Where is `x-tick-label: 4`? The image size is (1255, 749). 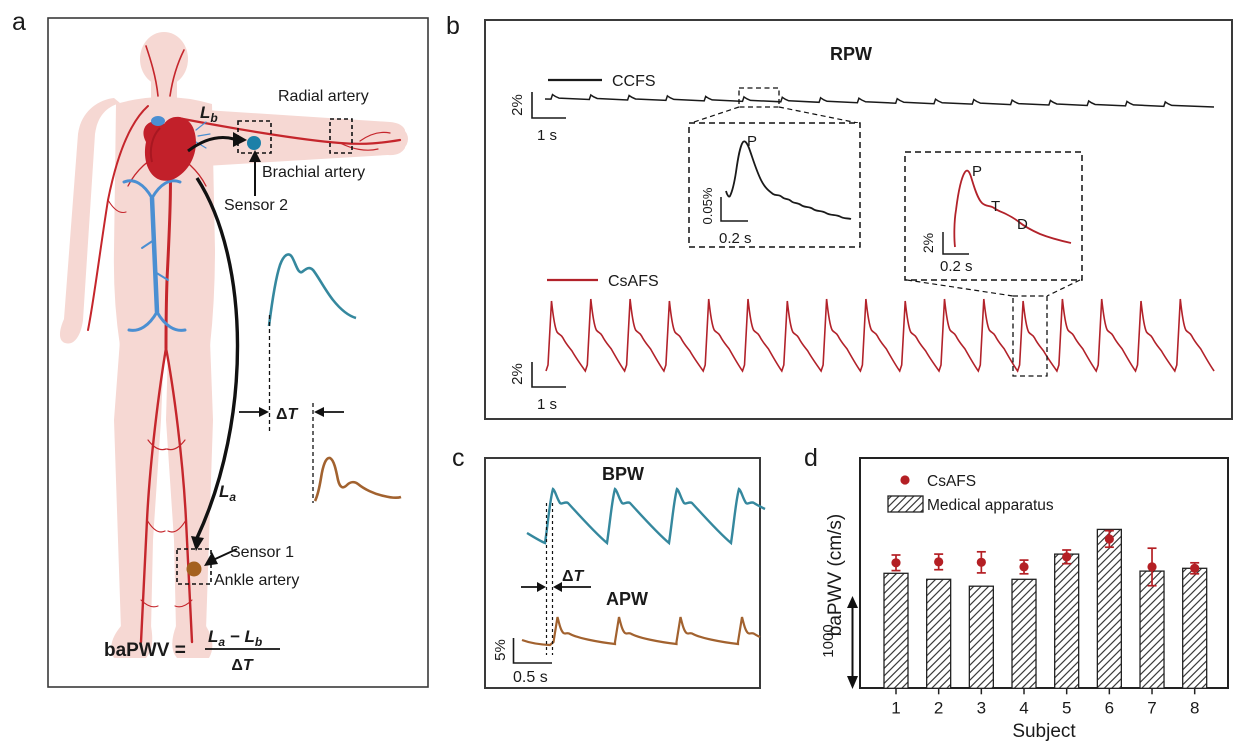 x-tick-label: 4 is located at coordinates (1023, 707).